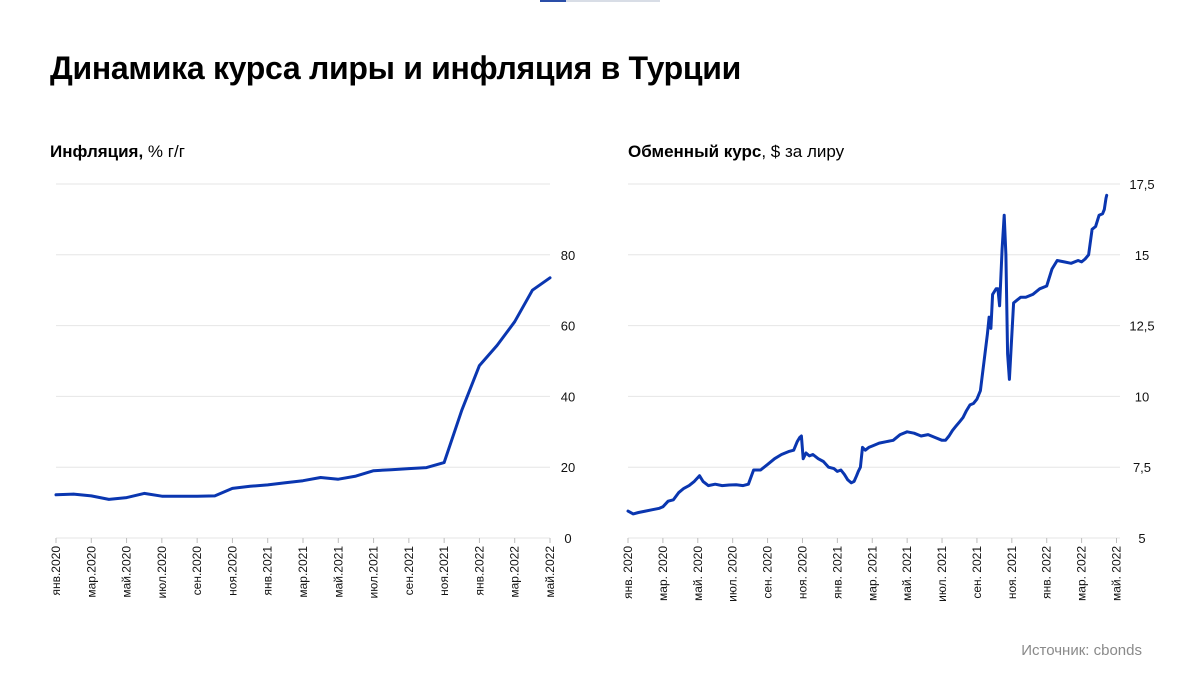 This screenshot has height=675, width=1200. I want to click on x-tick-label: мар.2021, so click(303, 572).